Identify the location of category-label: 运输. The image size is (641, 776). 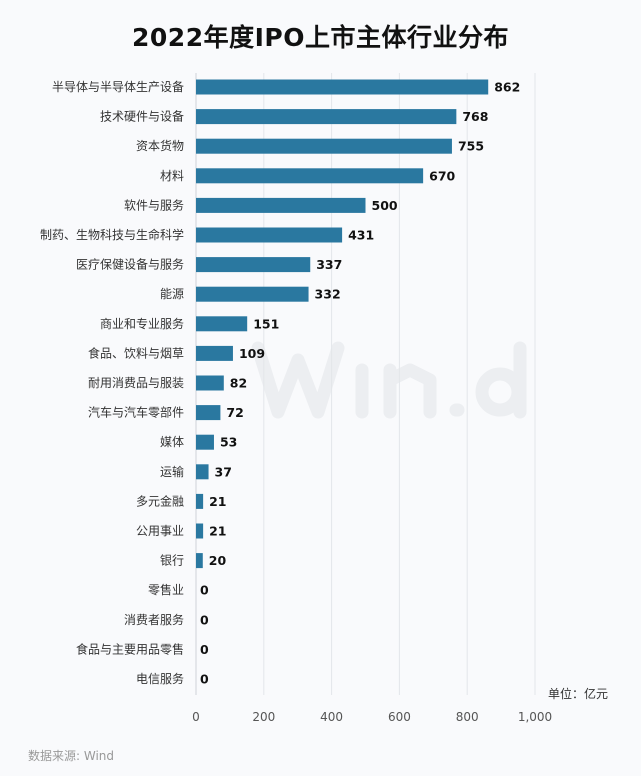
(172, 471).